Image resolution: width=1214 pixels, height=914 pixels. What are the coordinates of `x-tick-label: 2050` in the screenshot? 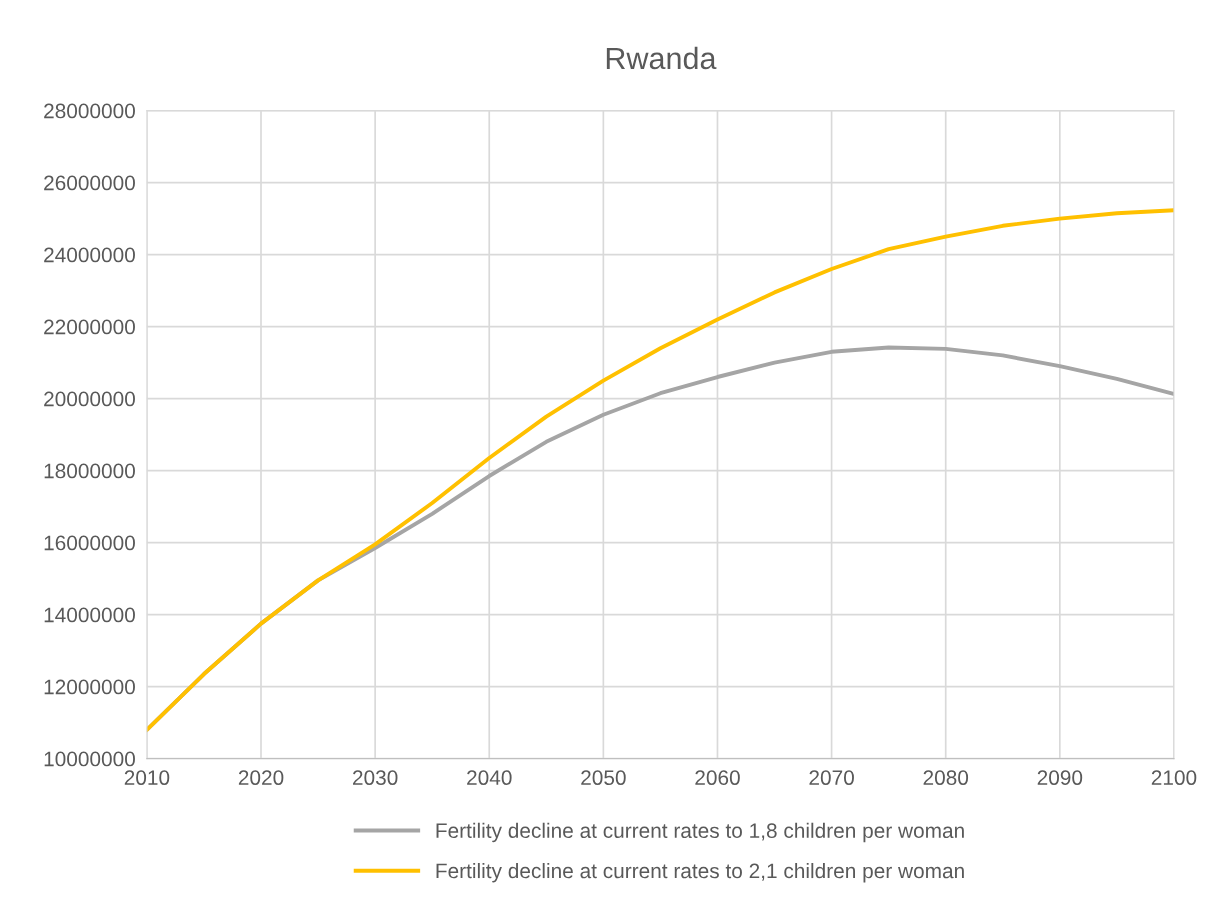 It's located at (603, 778).